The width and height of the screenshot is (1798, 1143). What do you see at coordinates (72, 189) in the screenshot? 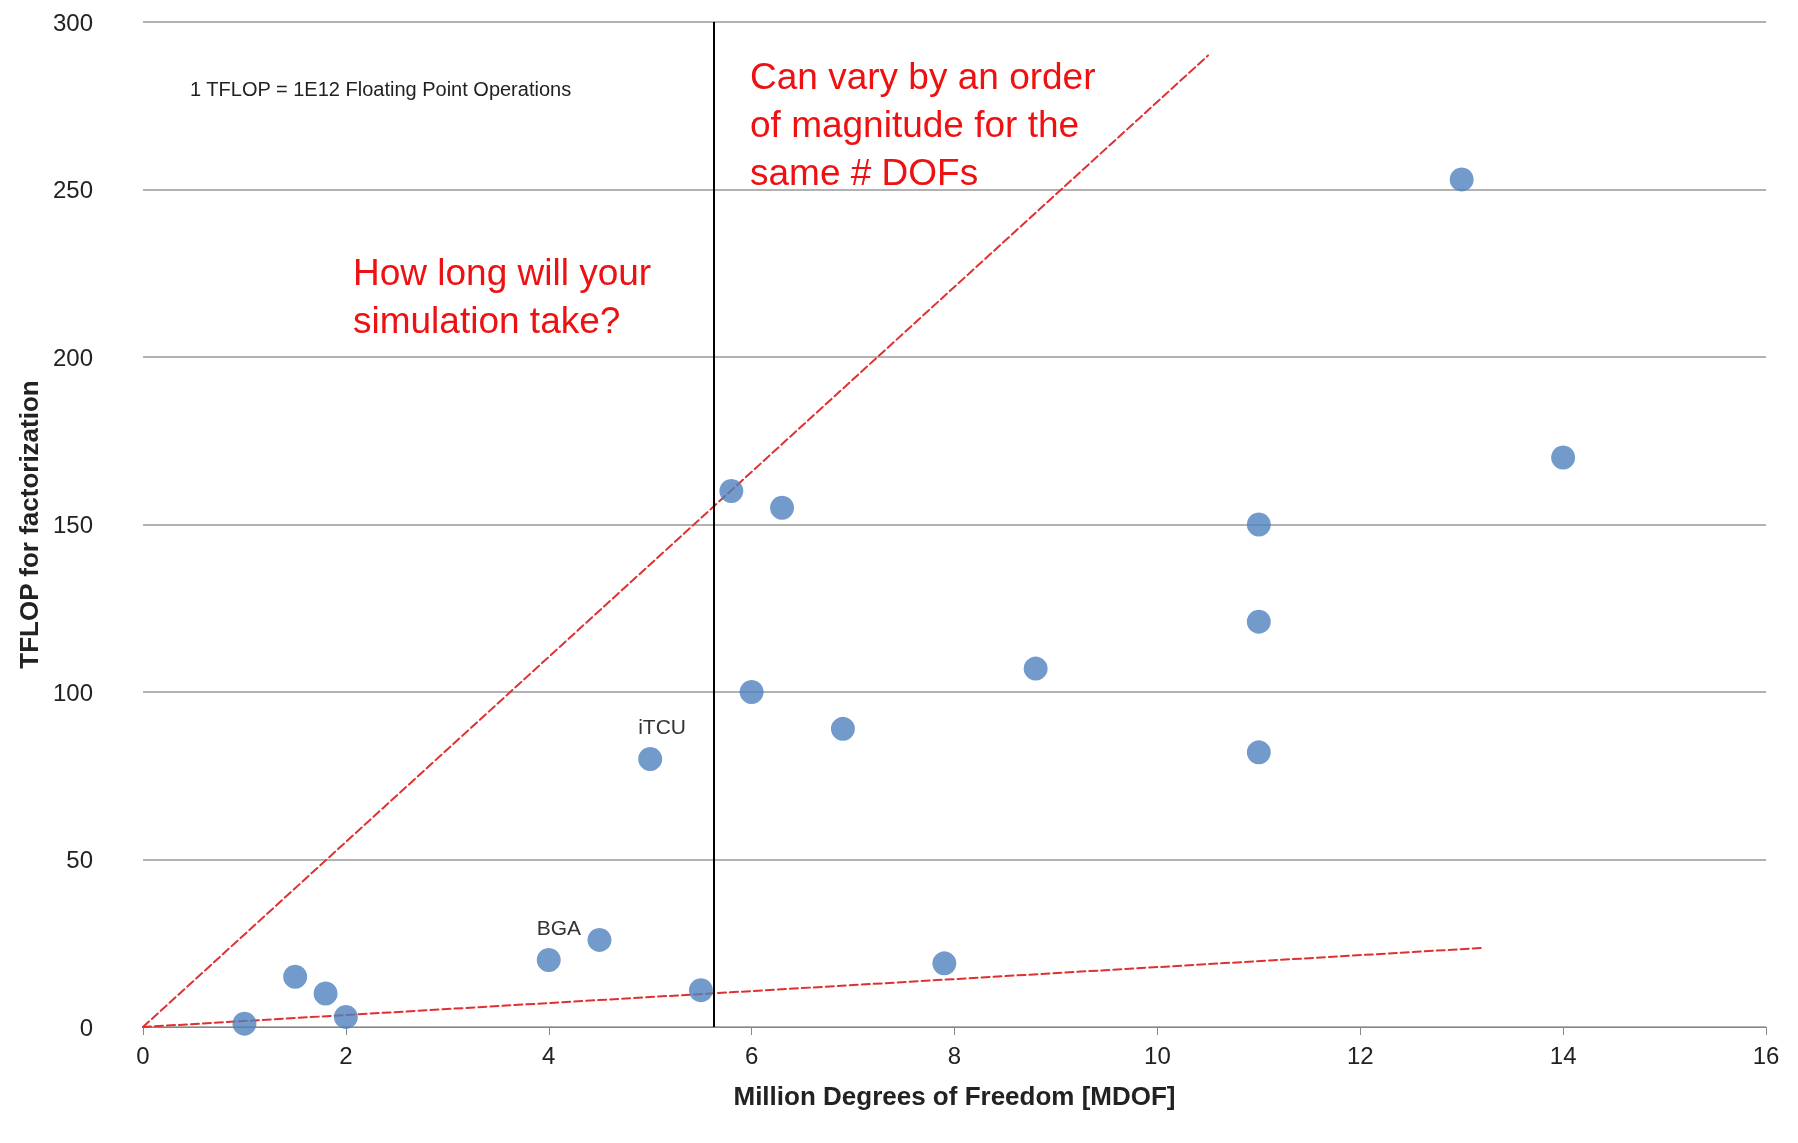
I see `y-tick-label: 250` at bounding box center [72, 189].